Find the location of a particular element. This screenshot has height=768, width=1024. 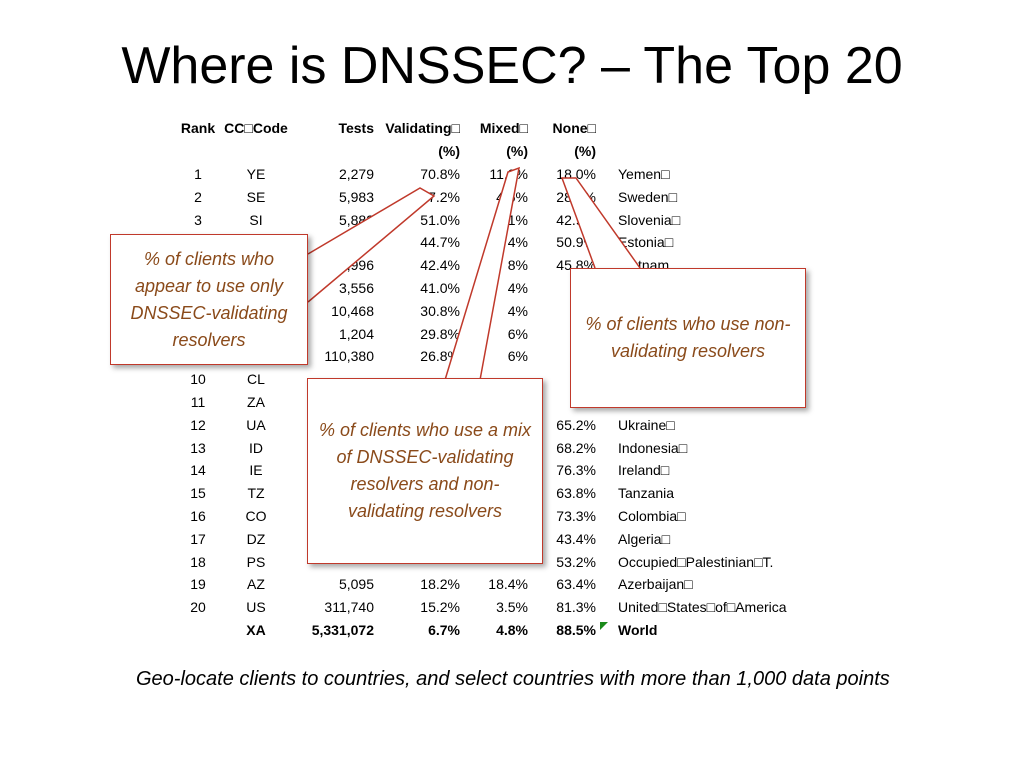

table-cell-name: Ireland□ is located at coordinates (644, 470).